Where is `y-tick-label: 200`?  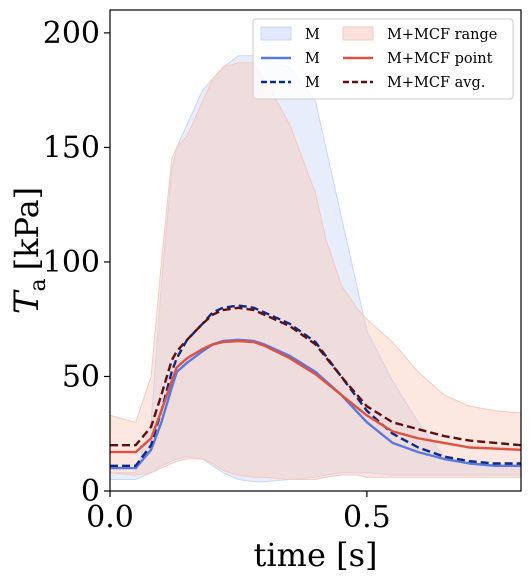
y-tick-label: 200 is located at coordinates (71, 33).